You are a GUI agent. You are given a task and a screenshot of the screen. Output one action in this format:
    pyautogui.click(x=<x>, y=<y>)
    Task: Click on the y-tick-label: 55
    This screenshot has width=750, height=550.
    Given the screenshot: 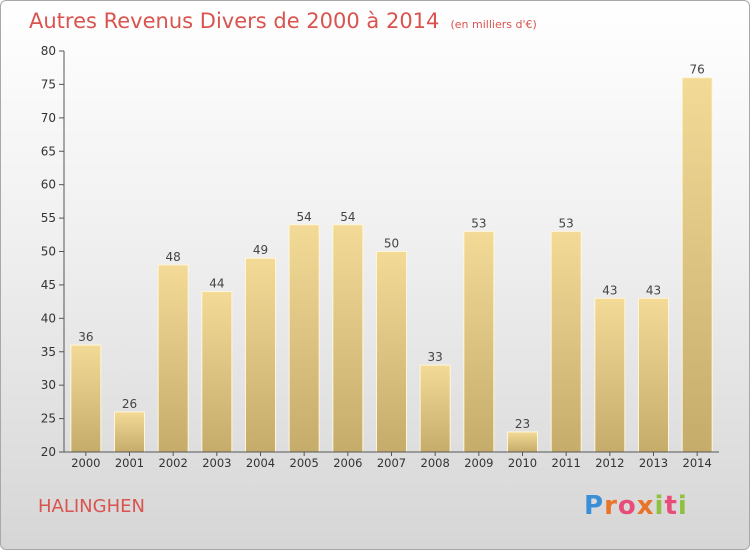 What is the action you would take?
    pyautogui.click(x=48, y=218)
    